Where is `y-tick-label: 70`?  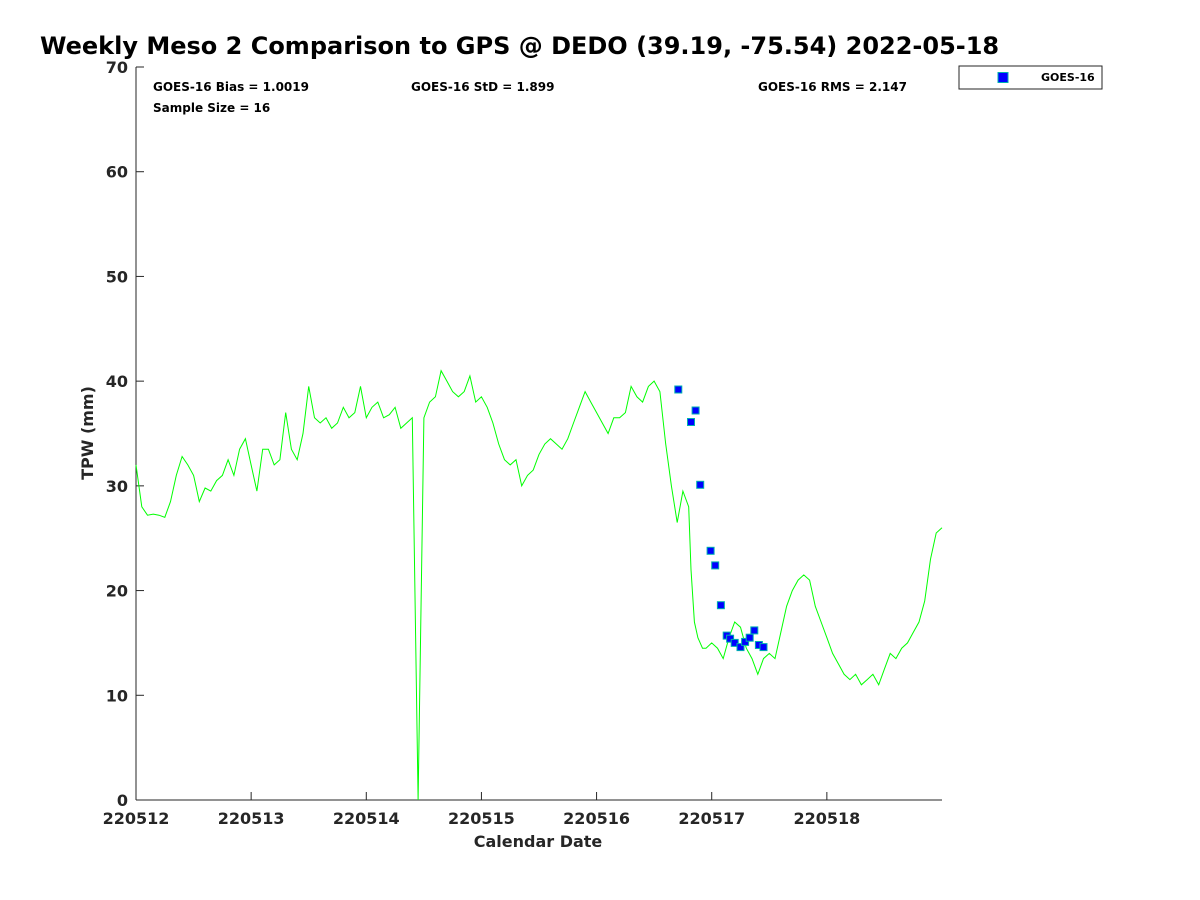
y-tick-label: 70 is located at coordinates (117, 67).